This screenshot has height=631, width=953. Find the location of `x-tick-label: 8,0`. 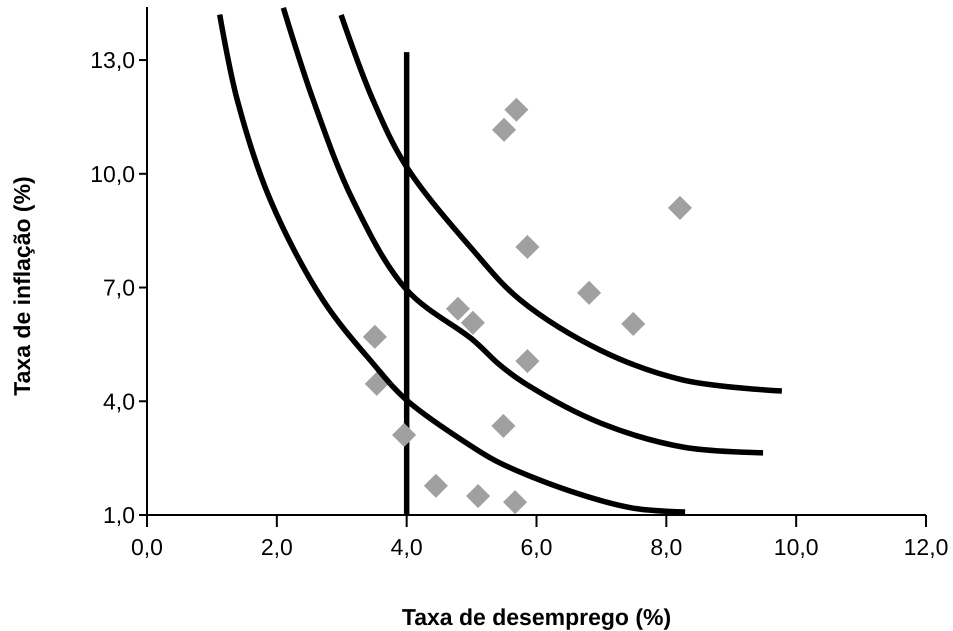

x-tick-label: 8,0 is located at coordinates (666, 547).